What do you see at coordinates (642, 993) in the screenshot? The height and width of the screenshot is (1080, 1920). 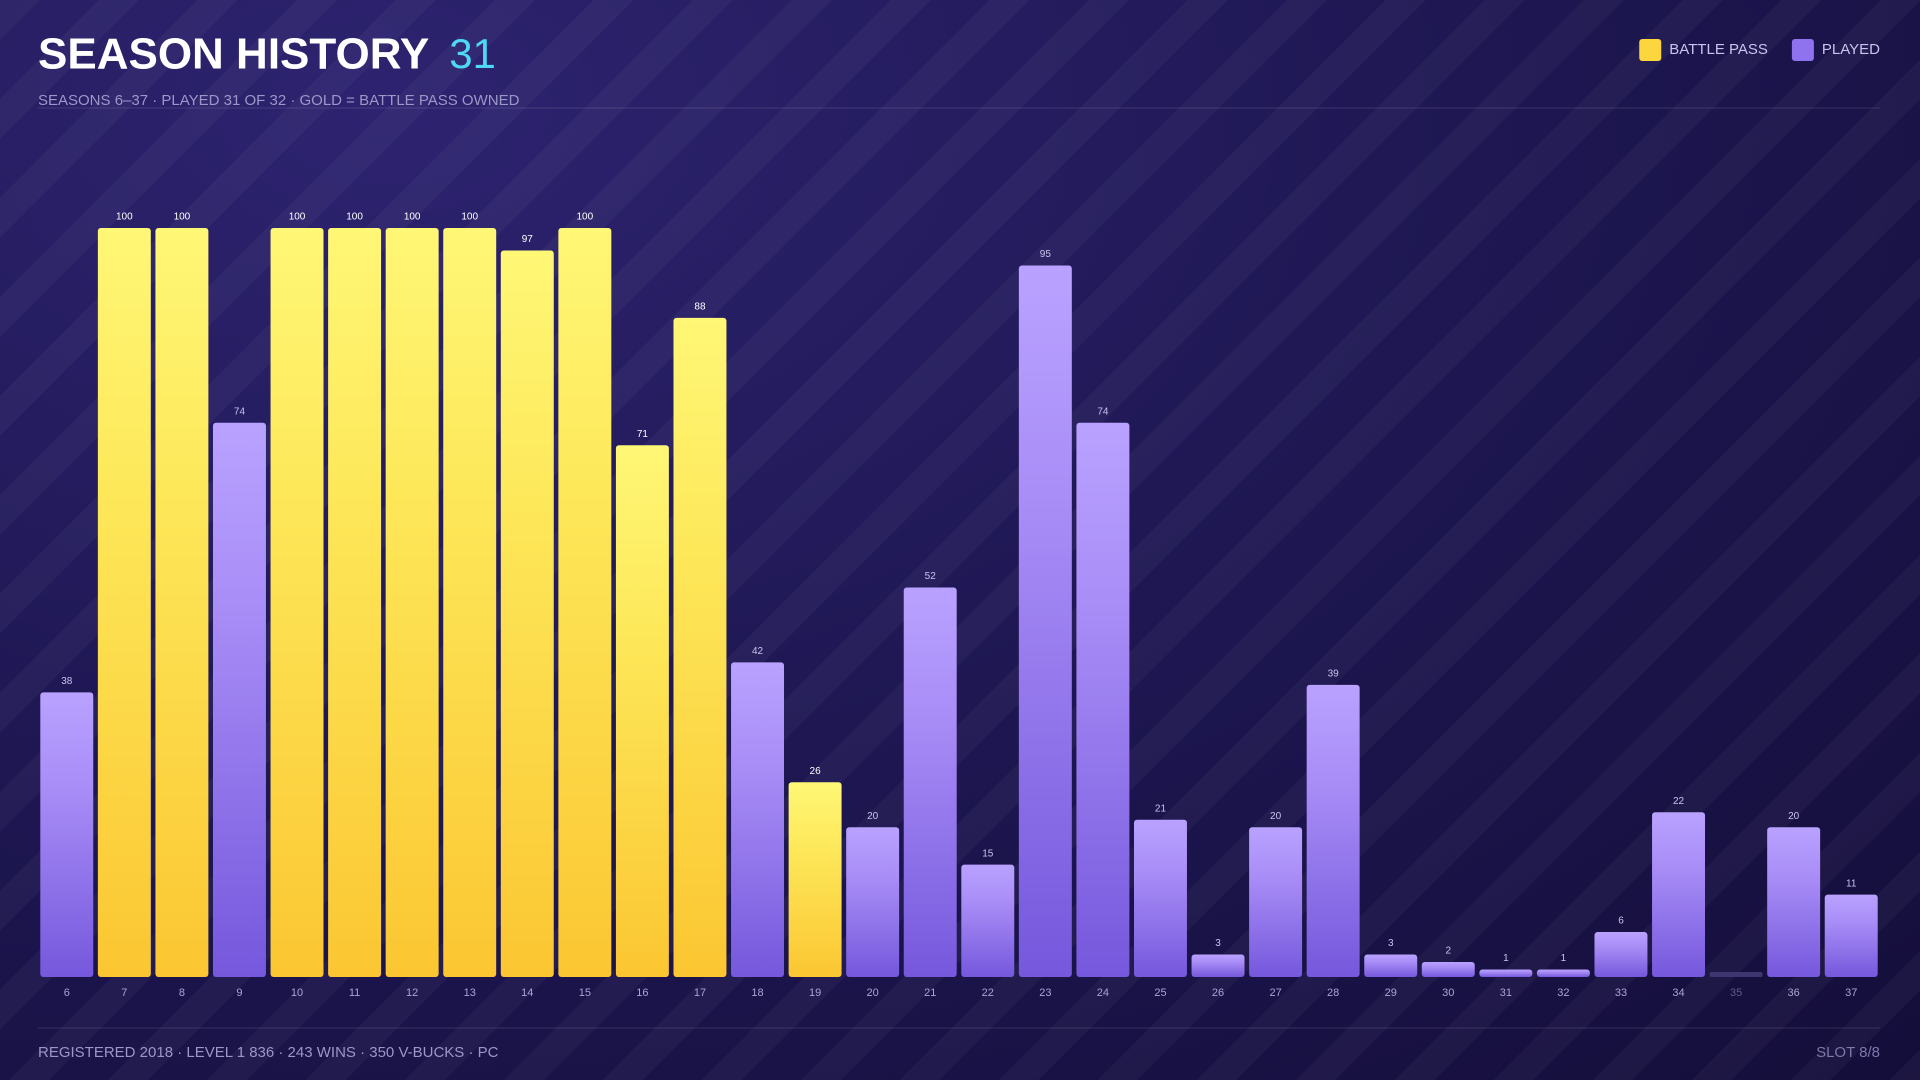 I see `x-tick-label: 16` at bounding box center [642, 993].